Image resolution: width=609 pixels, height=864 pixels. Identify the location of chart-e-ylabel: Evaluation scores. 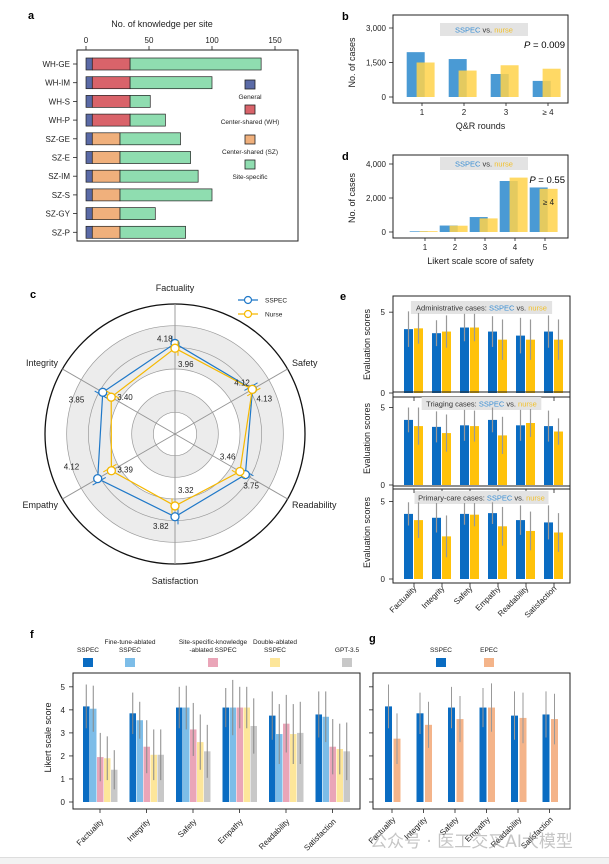
(367, 438).